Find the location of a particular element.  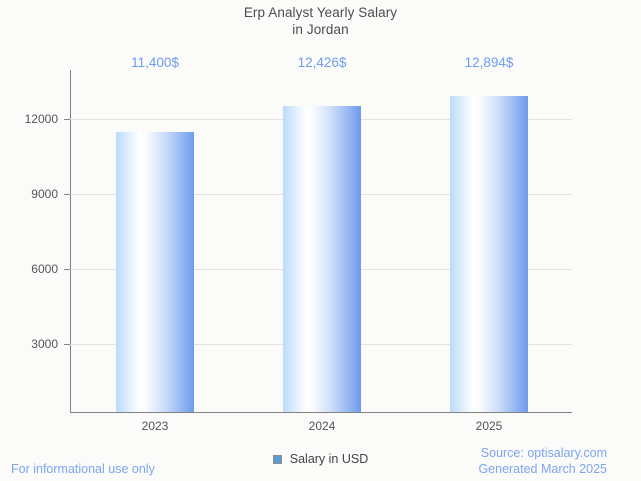

chart-title-line-2: in Jordan is located at coordinates (320, 29).